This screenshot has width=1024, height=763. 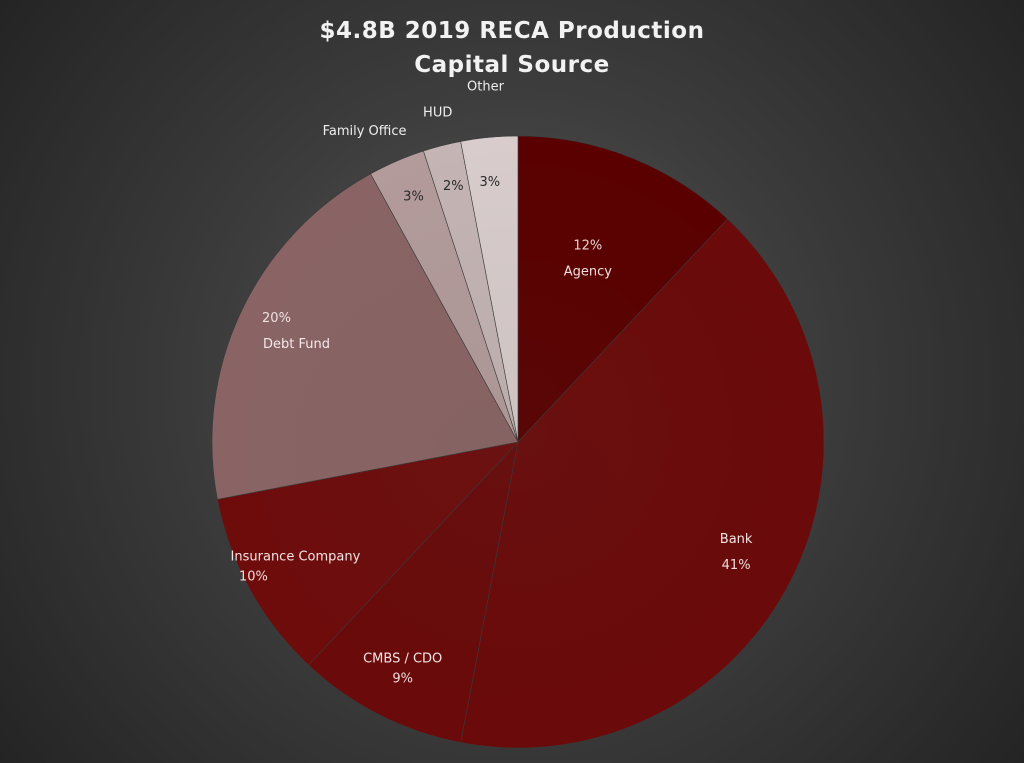 I want to click on slice-pct-insurance-company: 10%, so click(x=253, y=576).